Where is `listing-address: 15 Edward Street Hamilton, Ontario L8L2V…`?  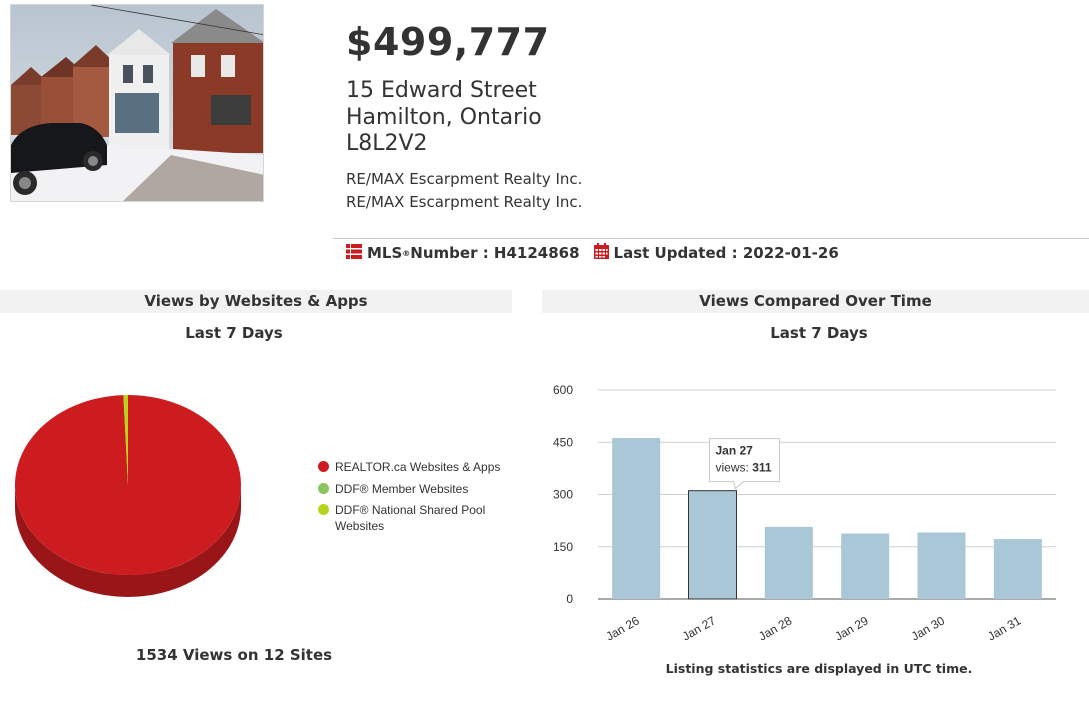
listing-address: 15 Edward Street Hamilton, Ontario L8L2V… is located at coordinates (444, 118).